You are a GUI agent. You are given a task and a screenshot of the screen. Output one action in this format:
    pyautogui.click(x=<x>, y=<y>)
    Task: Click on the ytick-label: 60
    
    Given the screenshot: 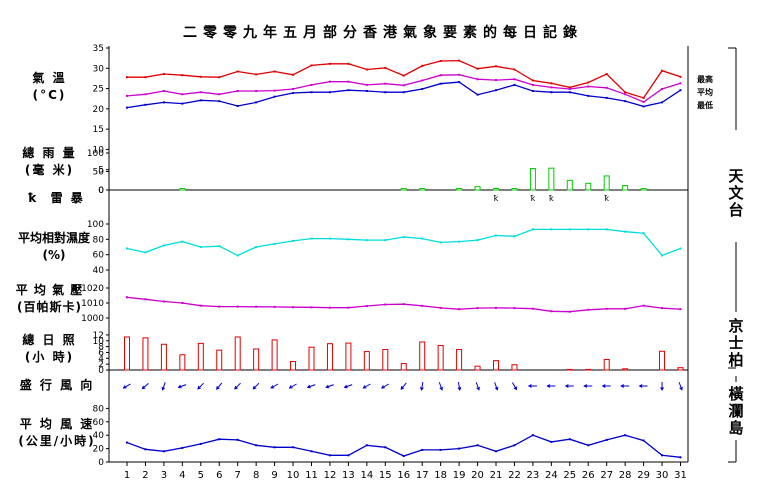 What is the action you would take?
    pyautogui.click(x=99, y=423)
    